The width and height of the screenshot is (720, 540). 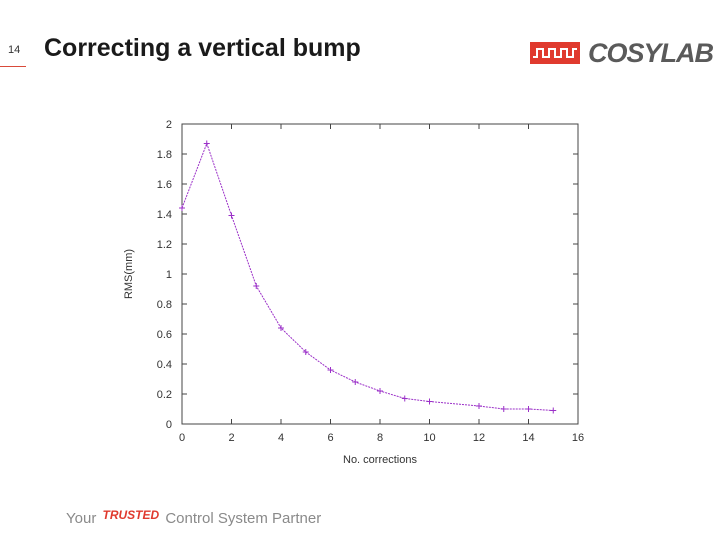 I want to click on x-tick-label: 10, so click(x=429, y=438).